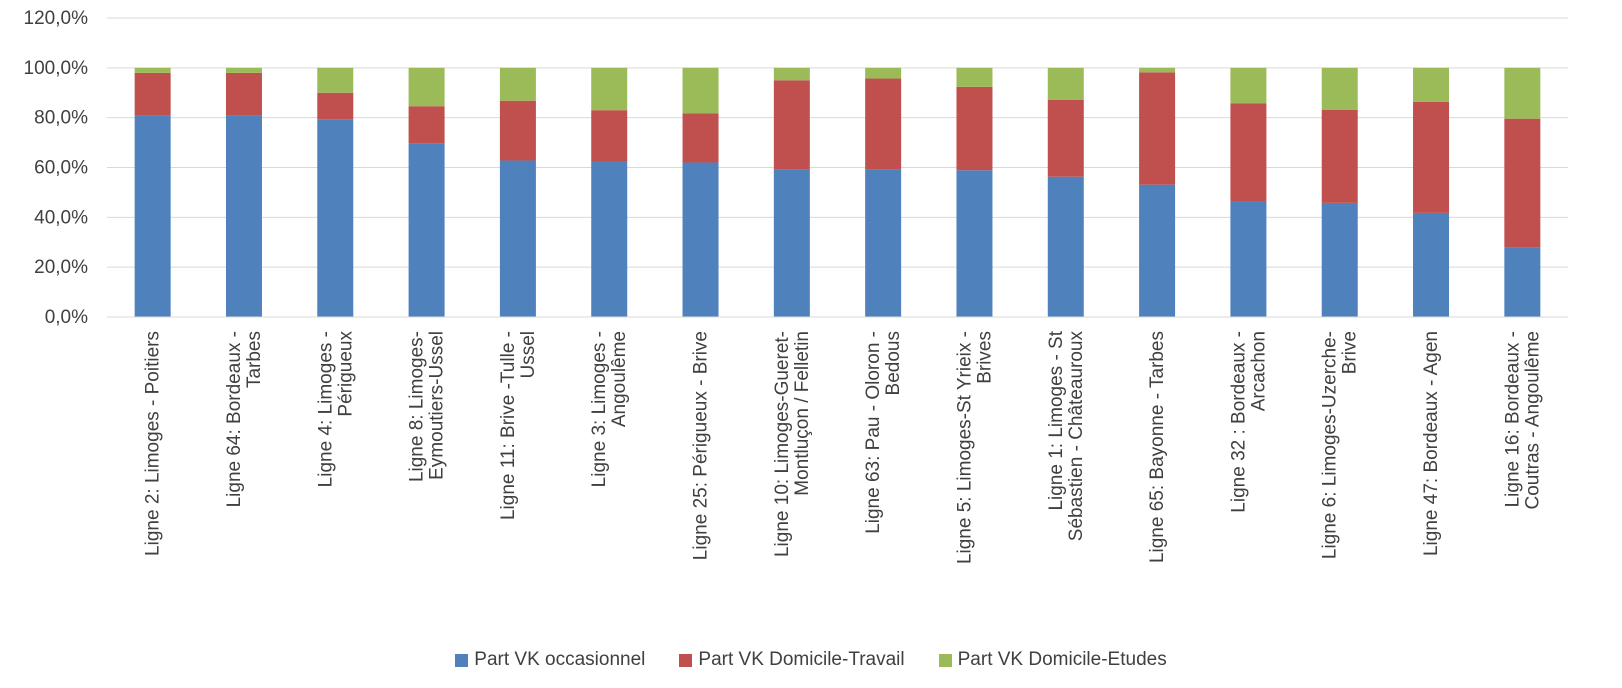 The height and width of the screenshot is (688, 1622). What do you see at coordinates (234, 419) in the screenshot?
I see `x-tick-label-line: Ligne 64: Bordeaux -` at bounding box center [234, 419].